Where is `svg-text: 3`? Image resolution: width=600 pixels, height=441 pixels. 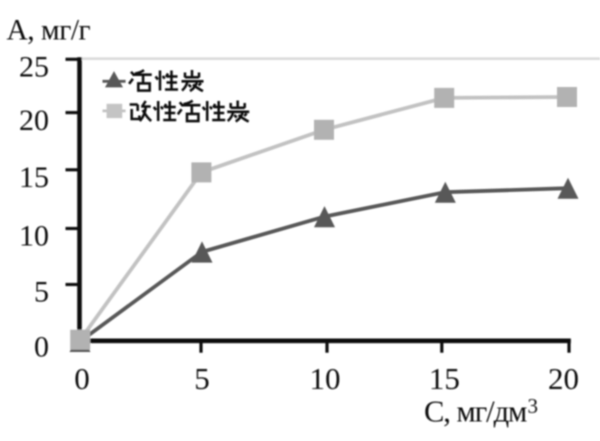 svg-text: 3 is located at coordinates (533, 406).